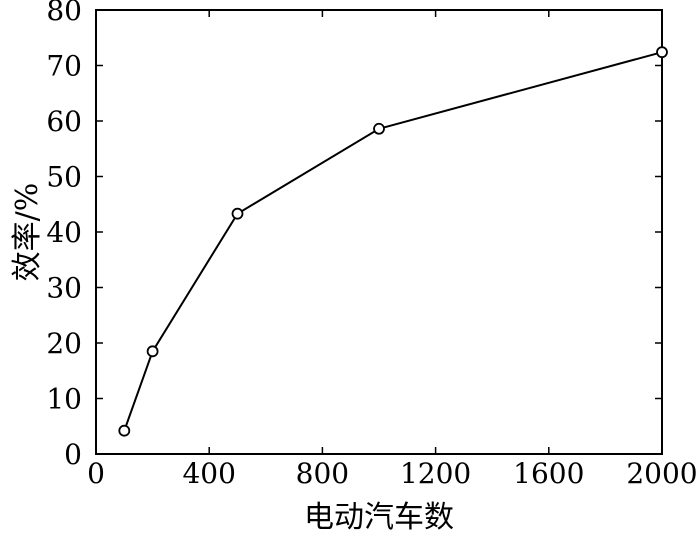 This screenshot has width=700, height=541. What do you see at coordinates (73, 454) in the screenshot?
I see `y-tick-label: 0` at bounding box center [73, 454].